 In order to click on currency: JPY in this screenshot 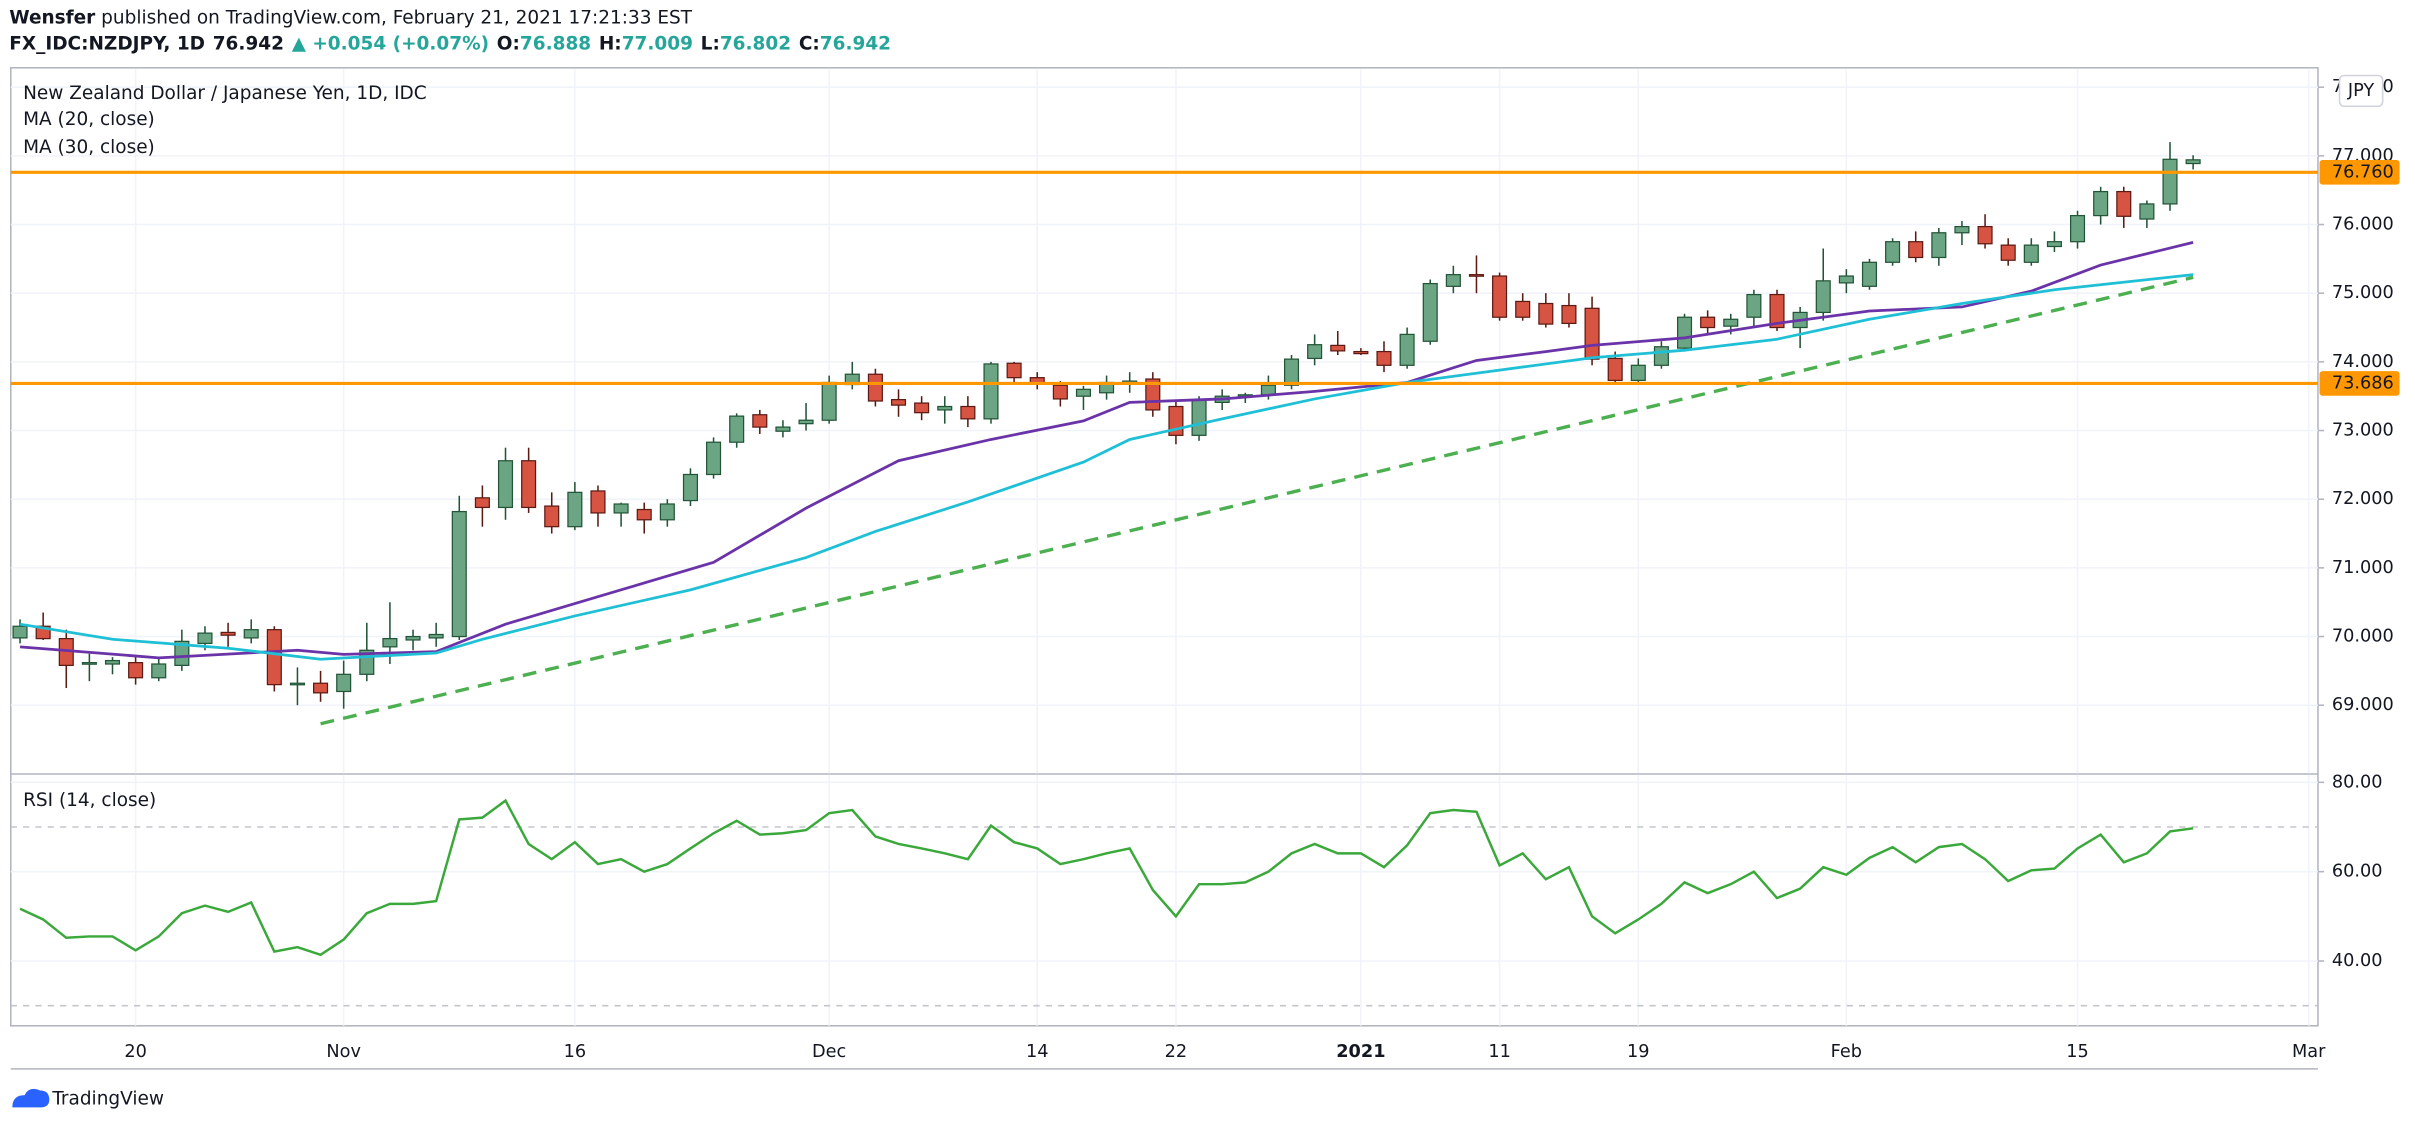, I will do `click(2361, 91)`.